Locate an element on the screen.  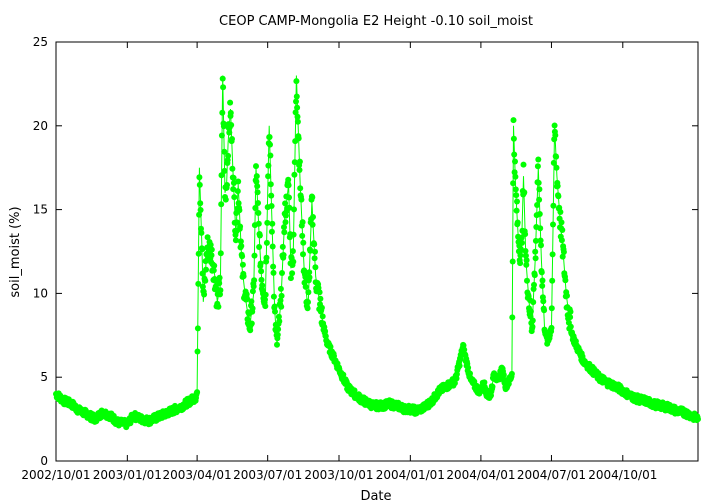
x-tick-label: 2004/04/01 is located at coordinates (480, 475).